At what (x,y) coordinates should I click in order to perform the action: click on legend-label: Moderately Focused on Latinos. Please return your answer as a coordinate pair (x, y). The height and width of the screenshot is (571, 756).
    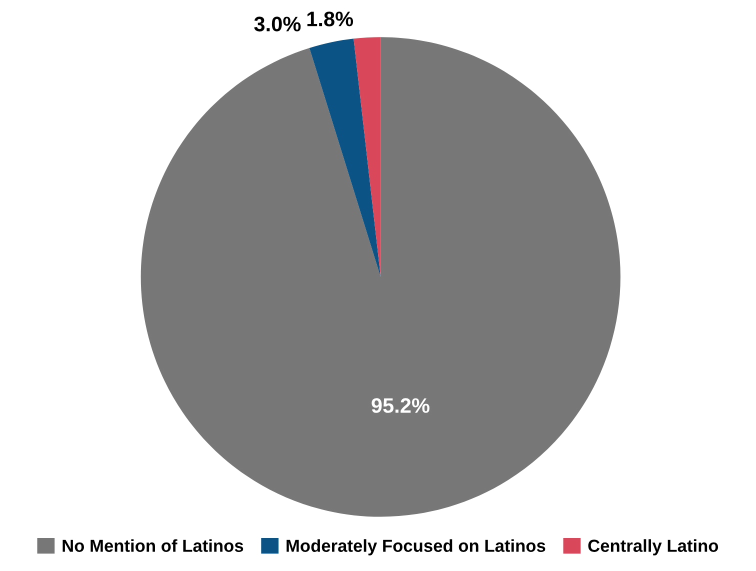
    Looking at the image, I should click on (416, 547).